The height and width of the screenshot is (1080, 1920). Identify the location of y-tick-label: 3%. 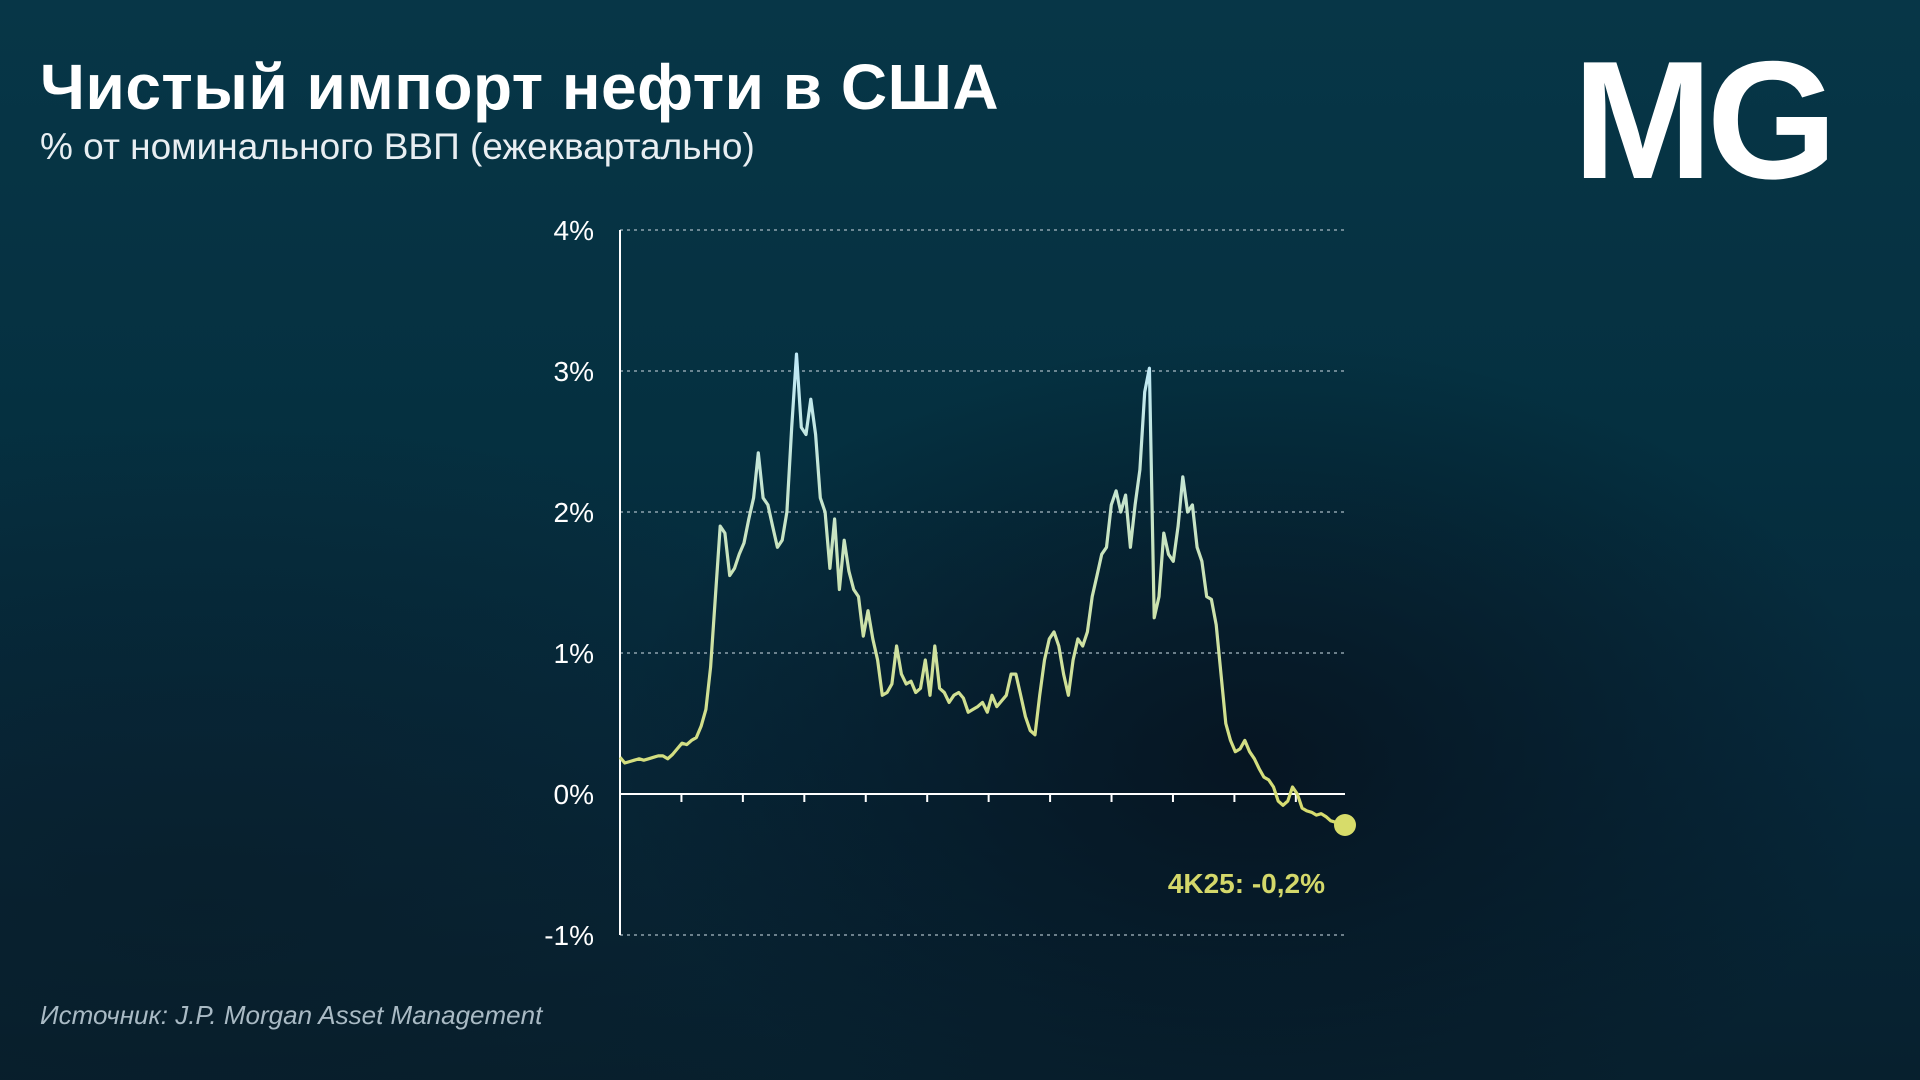
(574, 371).